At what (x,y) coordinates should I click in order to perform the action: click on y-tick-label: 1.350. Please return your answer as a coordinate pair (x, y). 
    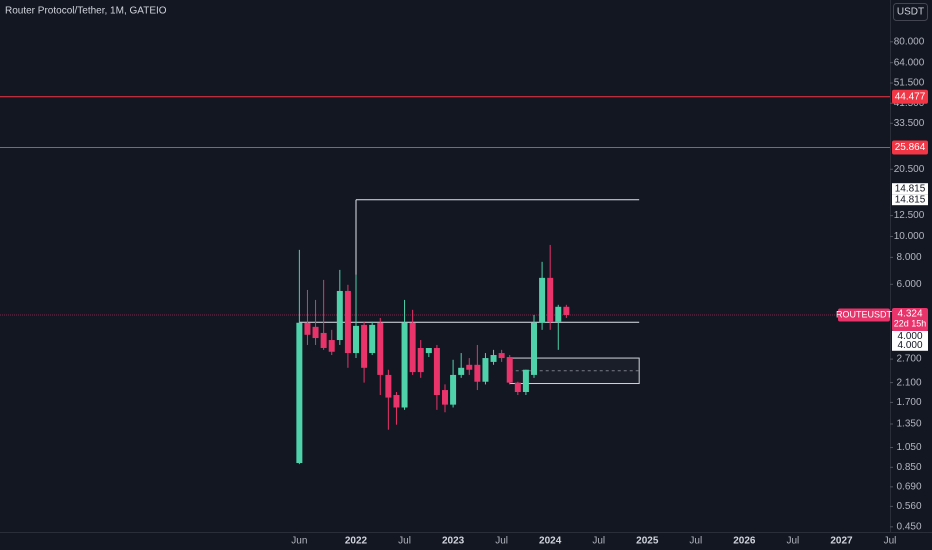
    Looking at the image, I should click on (908, 424).